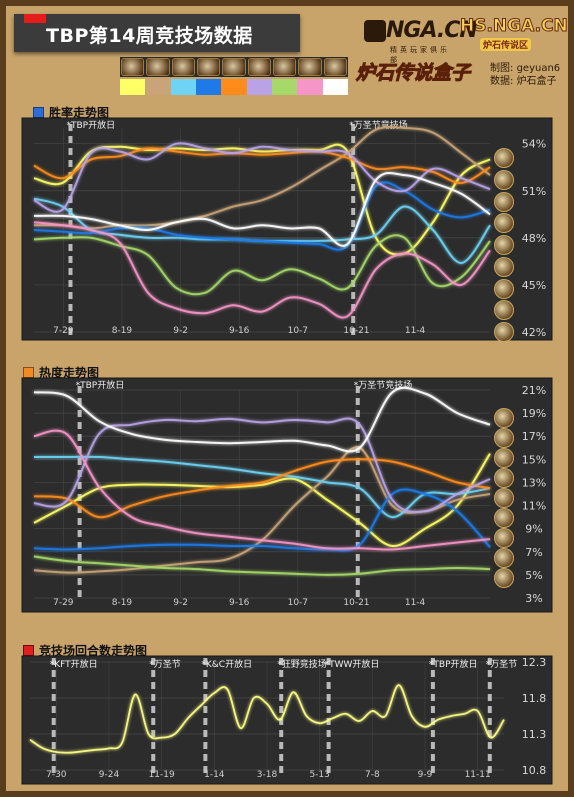 The width and height of the screenshot is (574, 797). I want to click on title-bar, so click(157, 33).